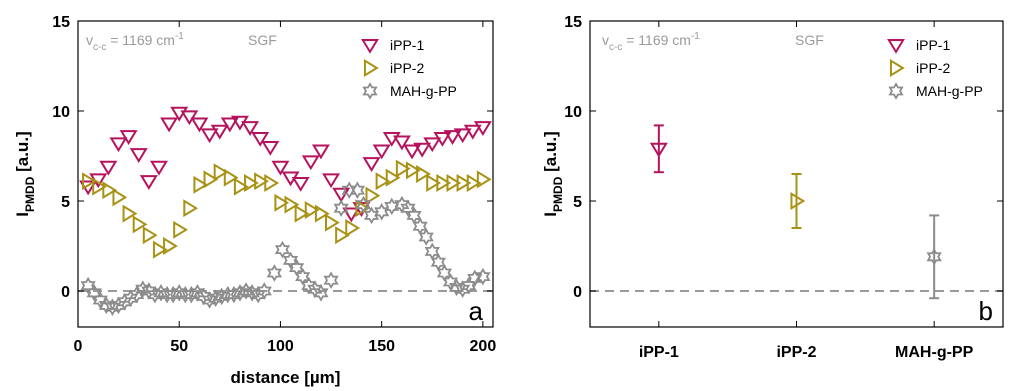 The width and height of the screenshot is (1010, 391). I want to click on y-tick-label: 5, so click(577, 202).